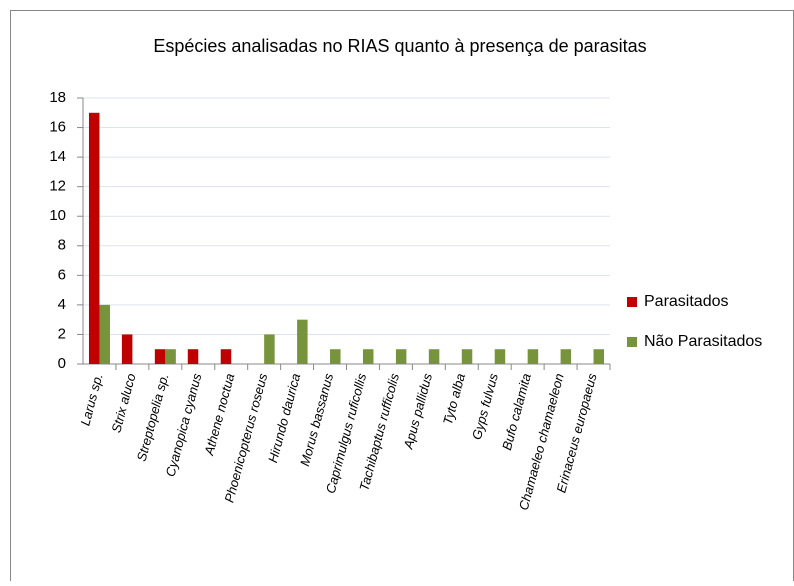  Describe the element at coordinates (57, 186) in the screenshot. I see `y-tick-label: 12` at that location.